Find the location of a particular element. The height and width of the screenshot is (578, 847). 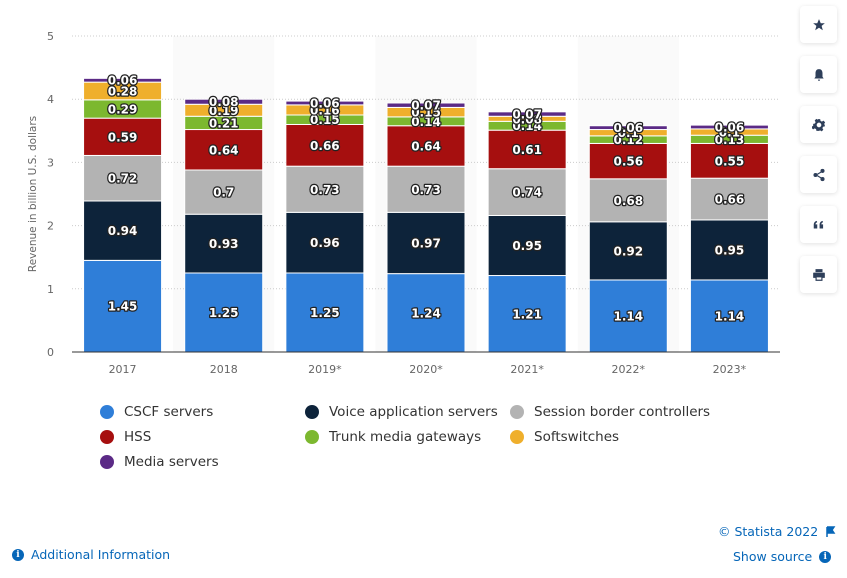

x-tick-label: 2018 is located at coordinates (224, 369).